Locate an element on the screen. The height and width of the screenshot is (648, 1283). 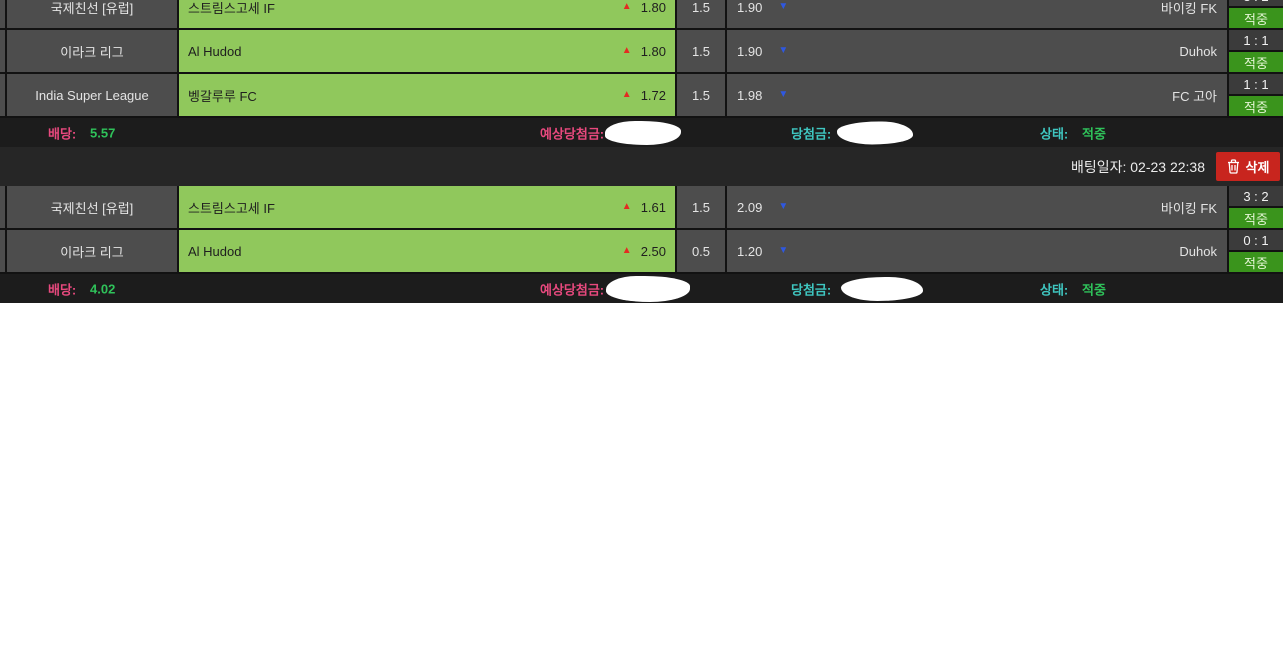
opponent-odds: 1.20 ▼ is located at coordinates (762, 251).